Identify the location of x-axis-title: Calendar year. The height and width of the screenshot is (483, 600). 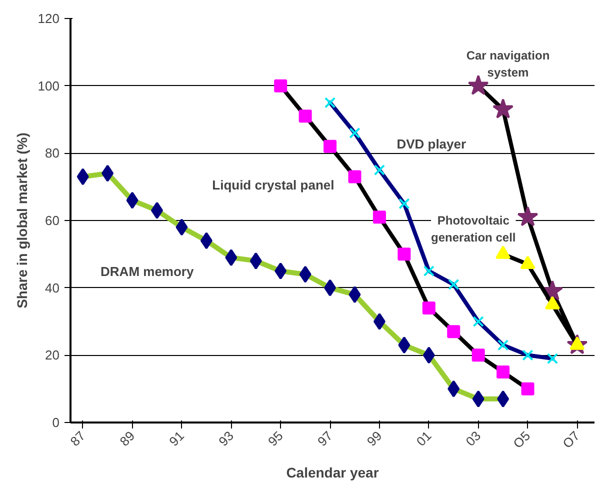
(333, 472).